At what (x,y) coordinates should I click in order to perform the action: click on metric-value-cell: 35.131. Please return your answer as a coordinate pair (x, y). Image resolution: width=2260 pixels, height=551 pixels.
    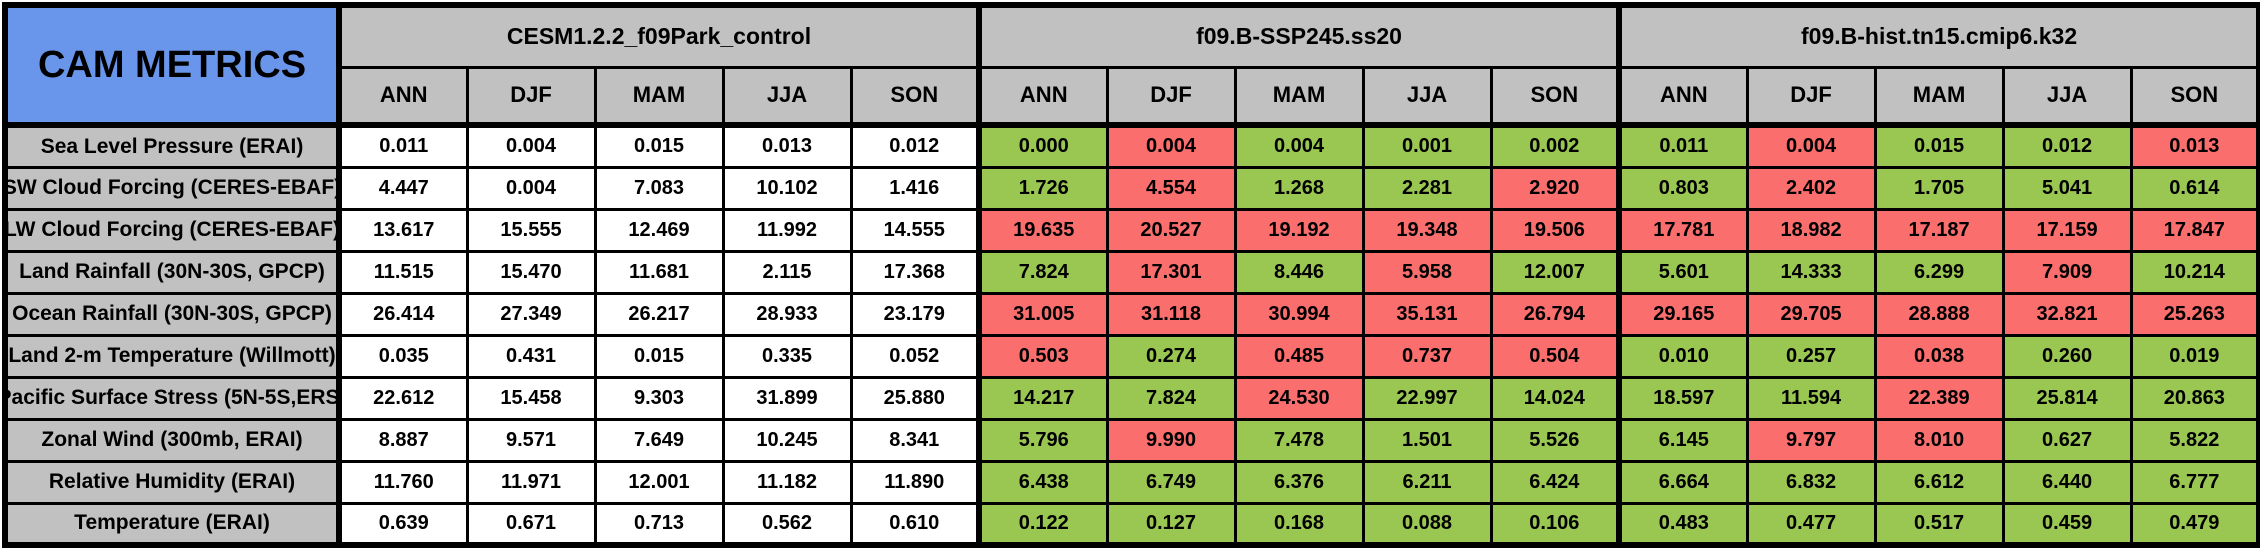
    Looking at the image, I should click on (1427, 314).